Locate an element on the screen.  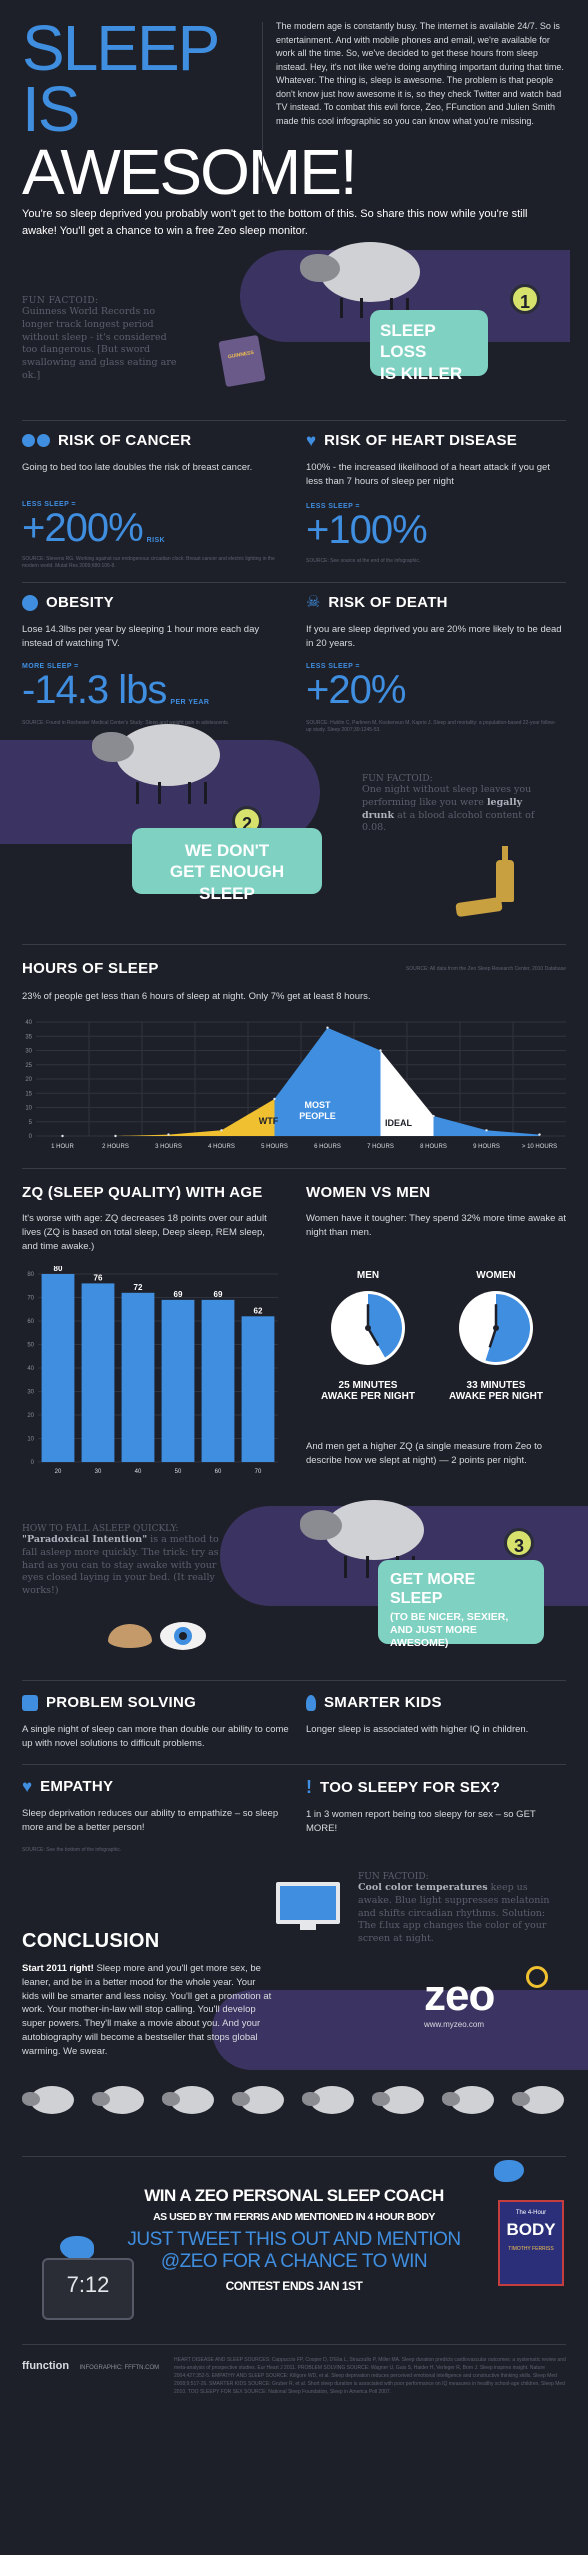
men-clock-hub is located at coordinates (368, 1328).